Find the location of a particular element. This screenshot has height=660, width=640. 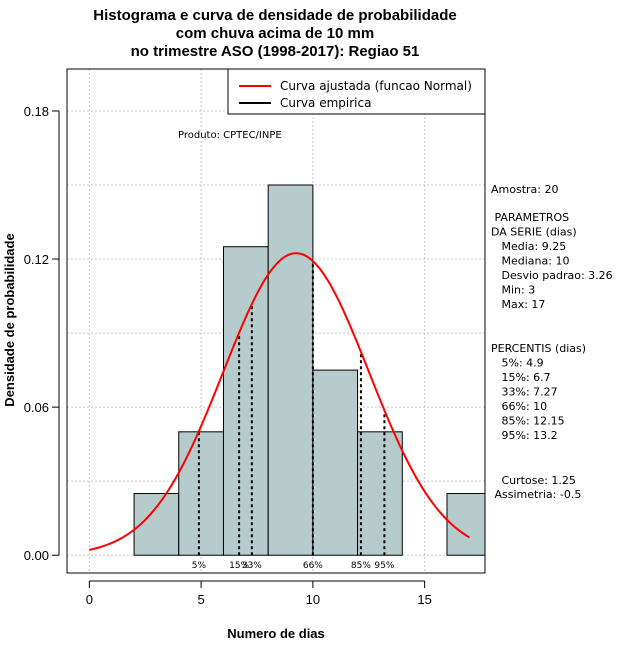

percentile-label-3: 66% is located at coordinates (313, 566).